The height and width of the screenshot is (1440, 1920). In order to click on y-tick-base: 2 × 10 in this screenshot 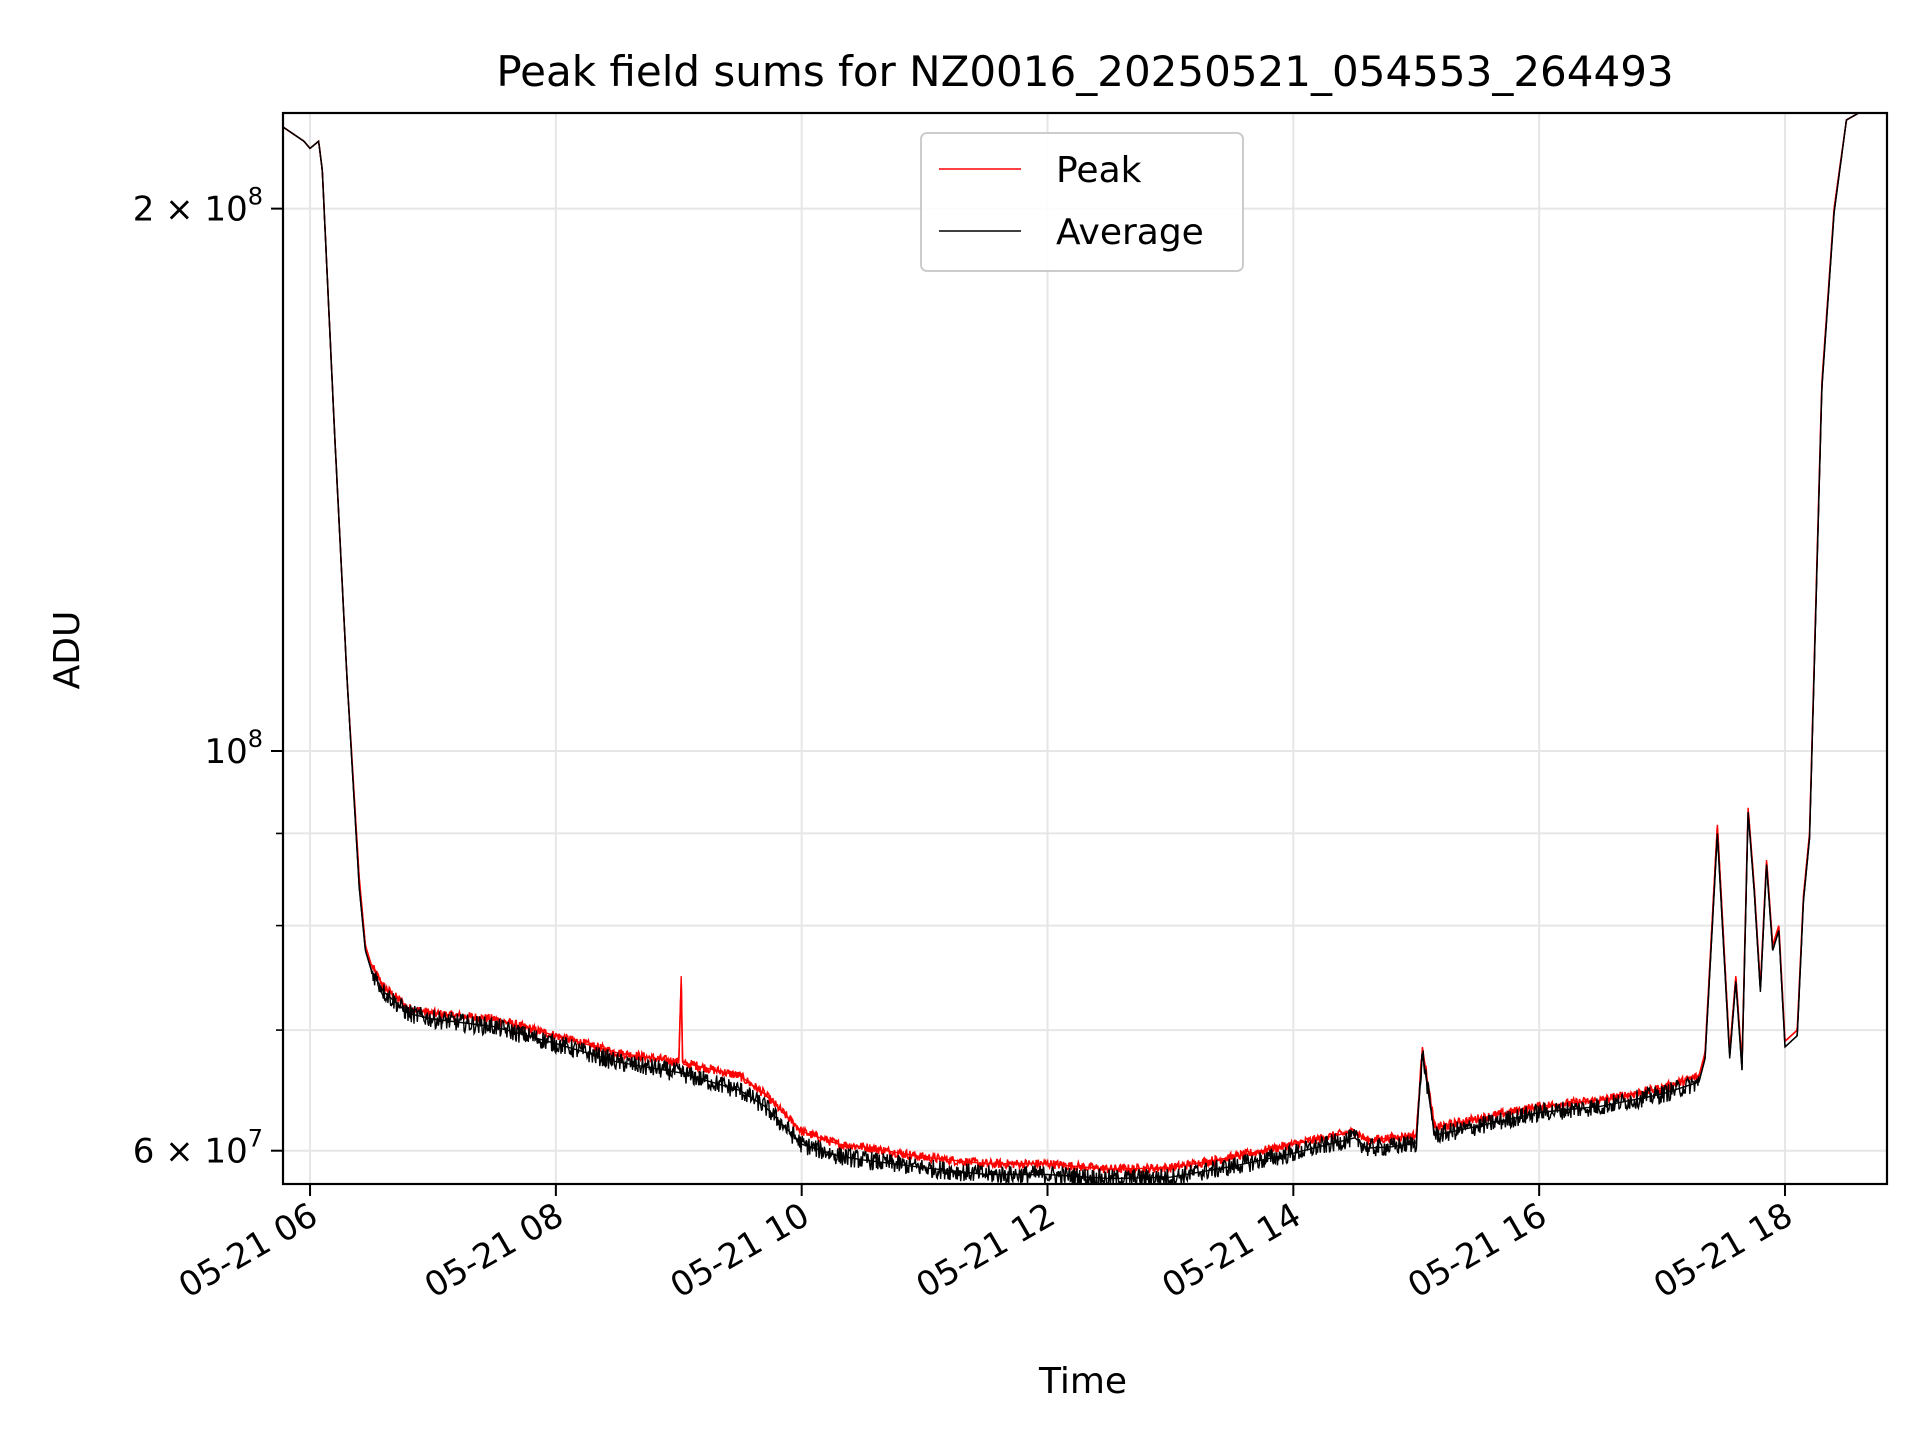, I will do `click(190, 210)`.